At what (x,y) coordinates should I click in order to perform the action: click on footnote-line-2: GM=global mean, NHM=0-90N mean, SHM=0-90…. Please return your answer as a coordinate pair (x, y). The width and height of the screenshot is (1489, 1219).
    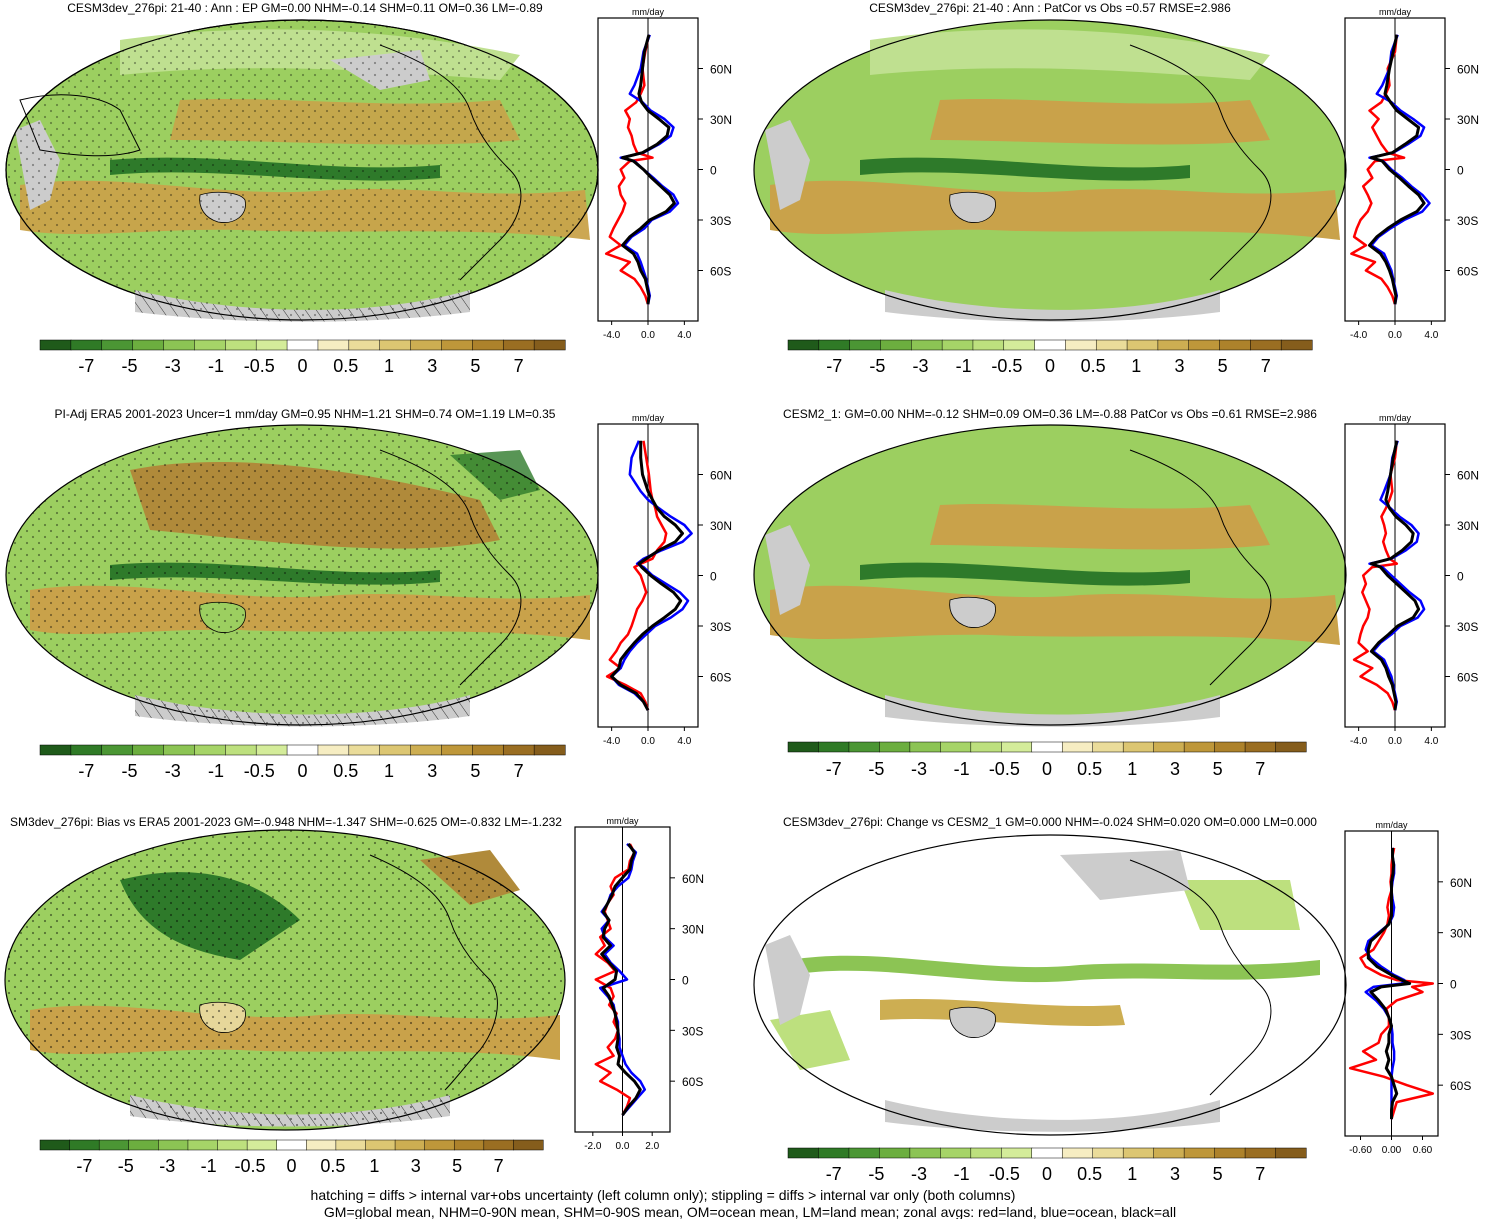
    Looking at the image, I should click on (750, 1211).